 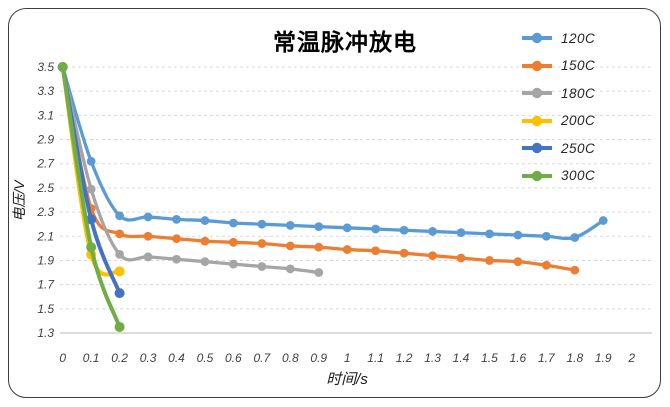 What do you see at coordinates (91, 189) in the screenshot?
I see `series-point-180C-0.1` at bounding box center [91, 189].